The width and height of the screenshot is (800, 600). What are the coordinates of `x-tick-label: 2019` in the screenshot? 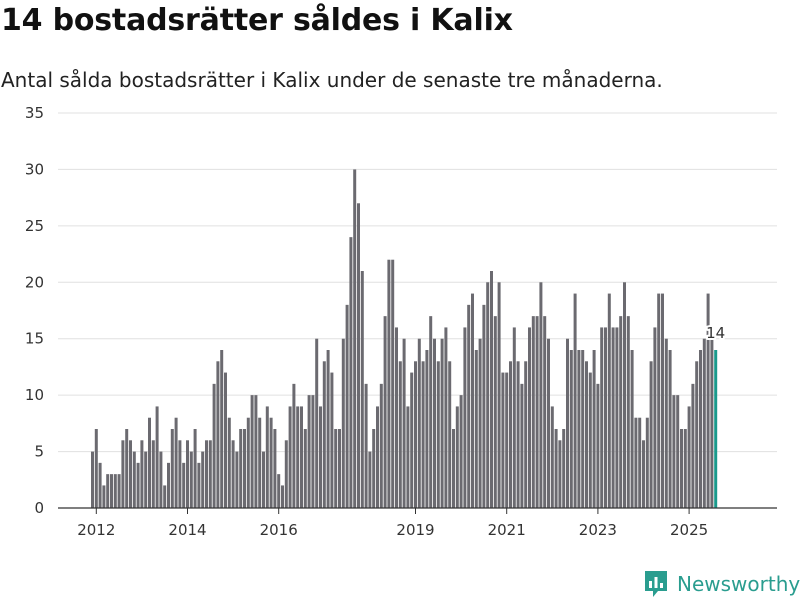 It's located at (415, 530).